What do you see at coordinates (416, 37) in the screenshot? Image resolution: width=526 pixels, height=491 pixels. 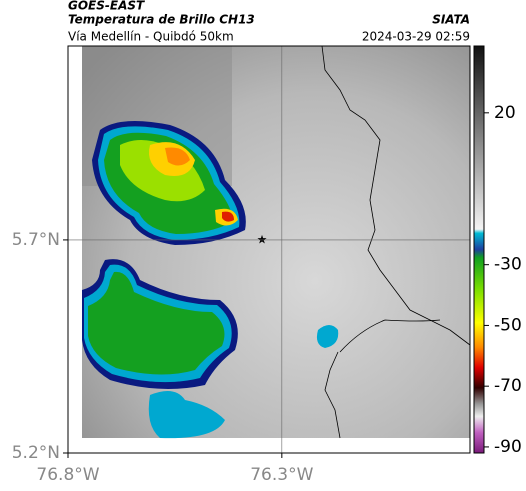 I see `timestamp: 2024-03-29 02:59` at bounding box center [416, 37].